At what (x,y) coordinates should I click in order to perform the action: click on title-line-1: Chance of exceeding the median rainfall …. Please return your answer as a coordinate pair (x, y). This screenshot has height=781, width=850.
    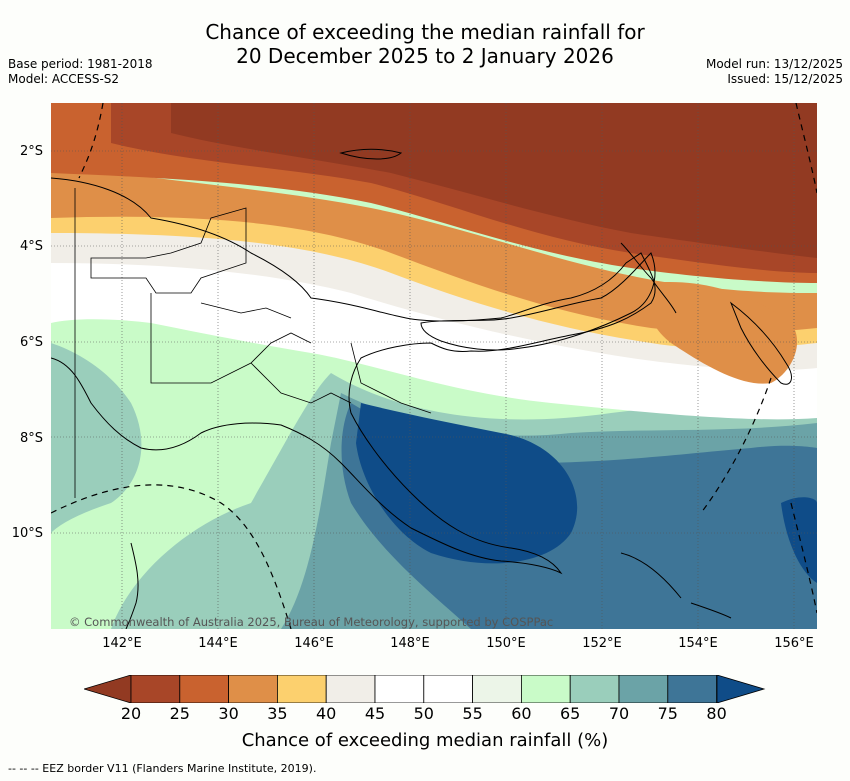
    Looking at the image, I should click on (425, 32).